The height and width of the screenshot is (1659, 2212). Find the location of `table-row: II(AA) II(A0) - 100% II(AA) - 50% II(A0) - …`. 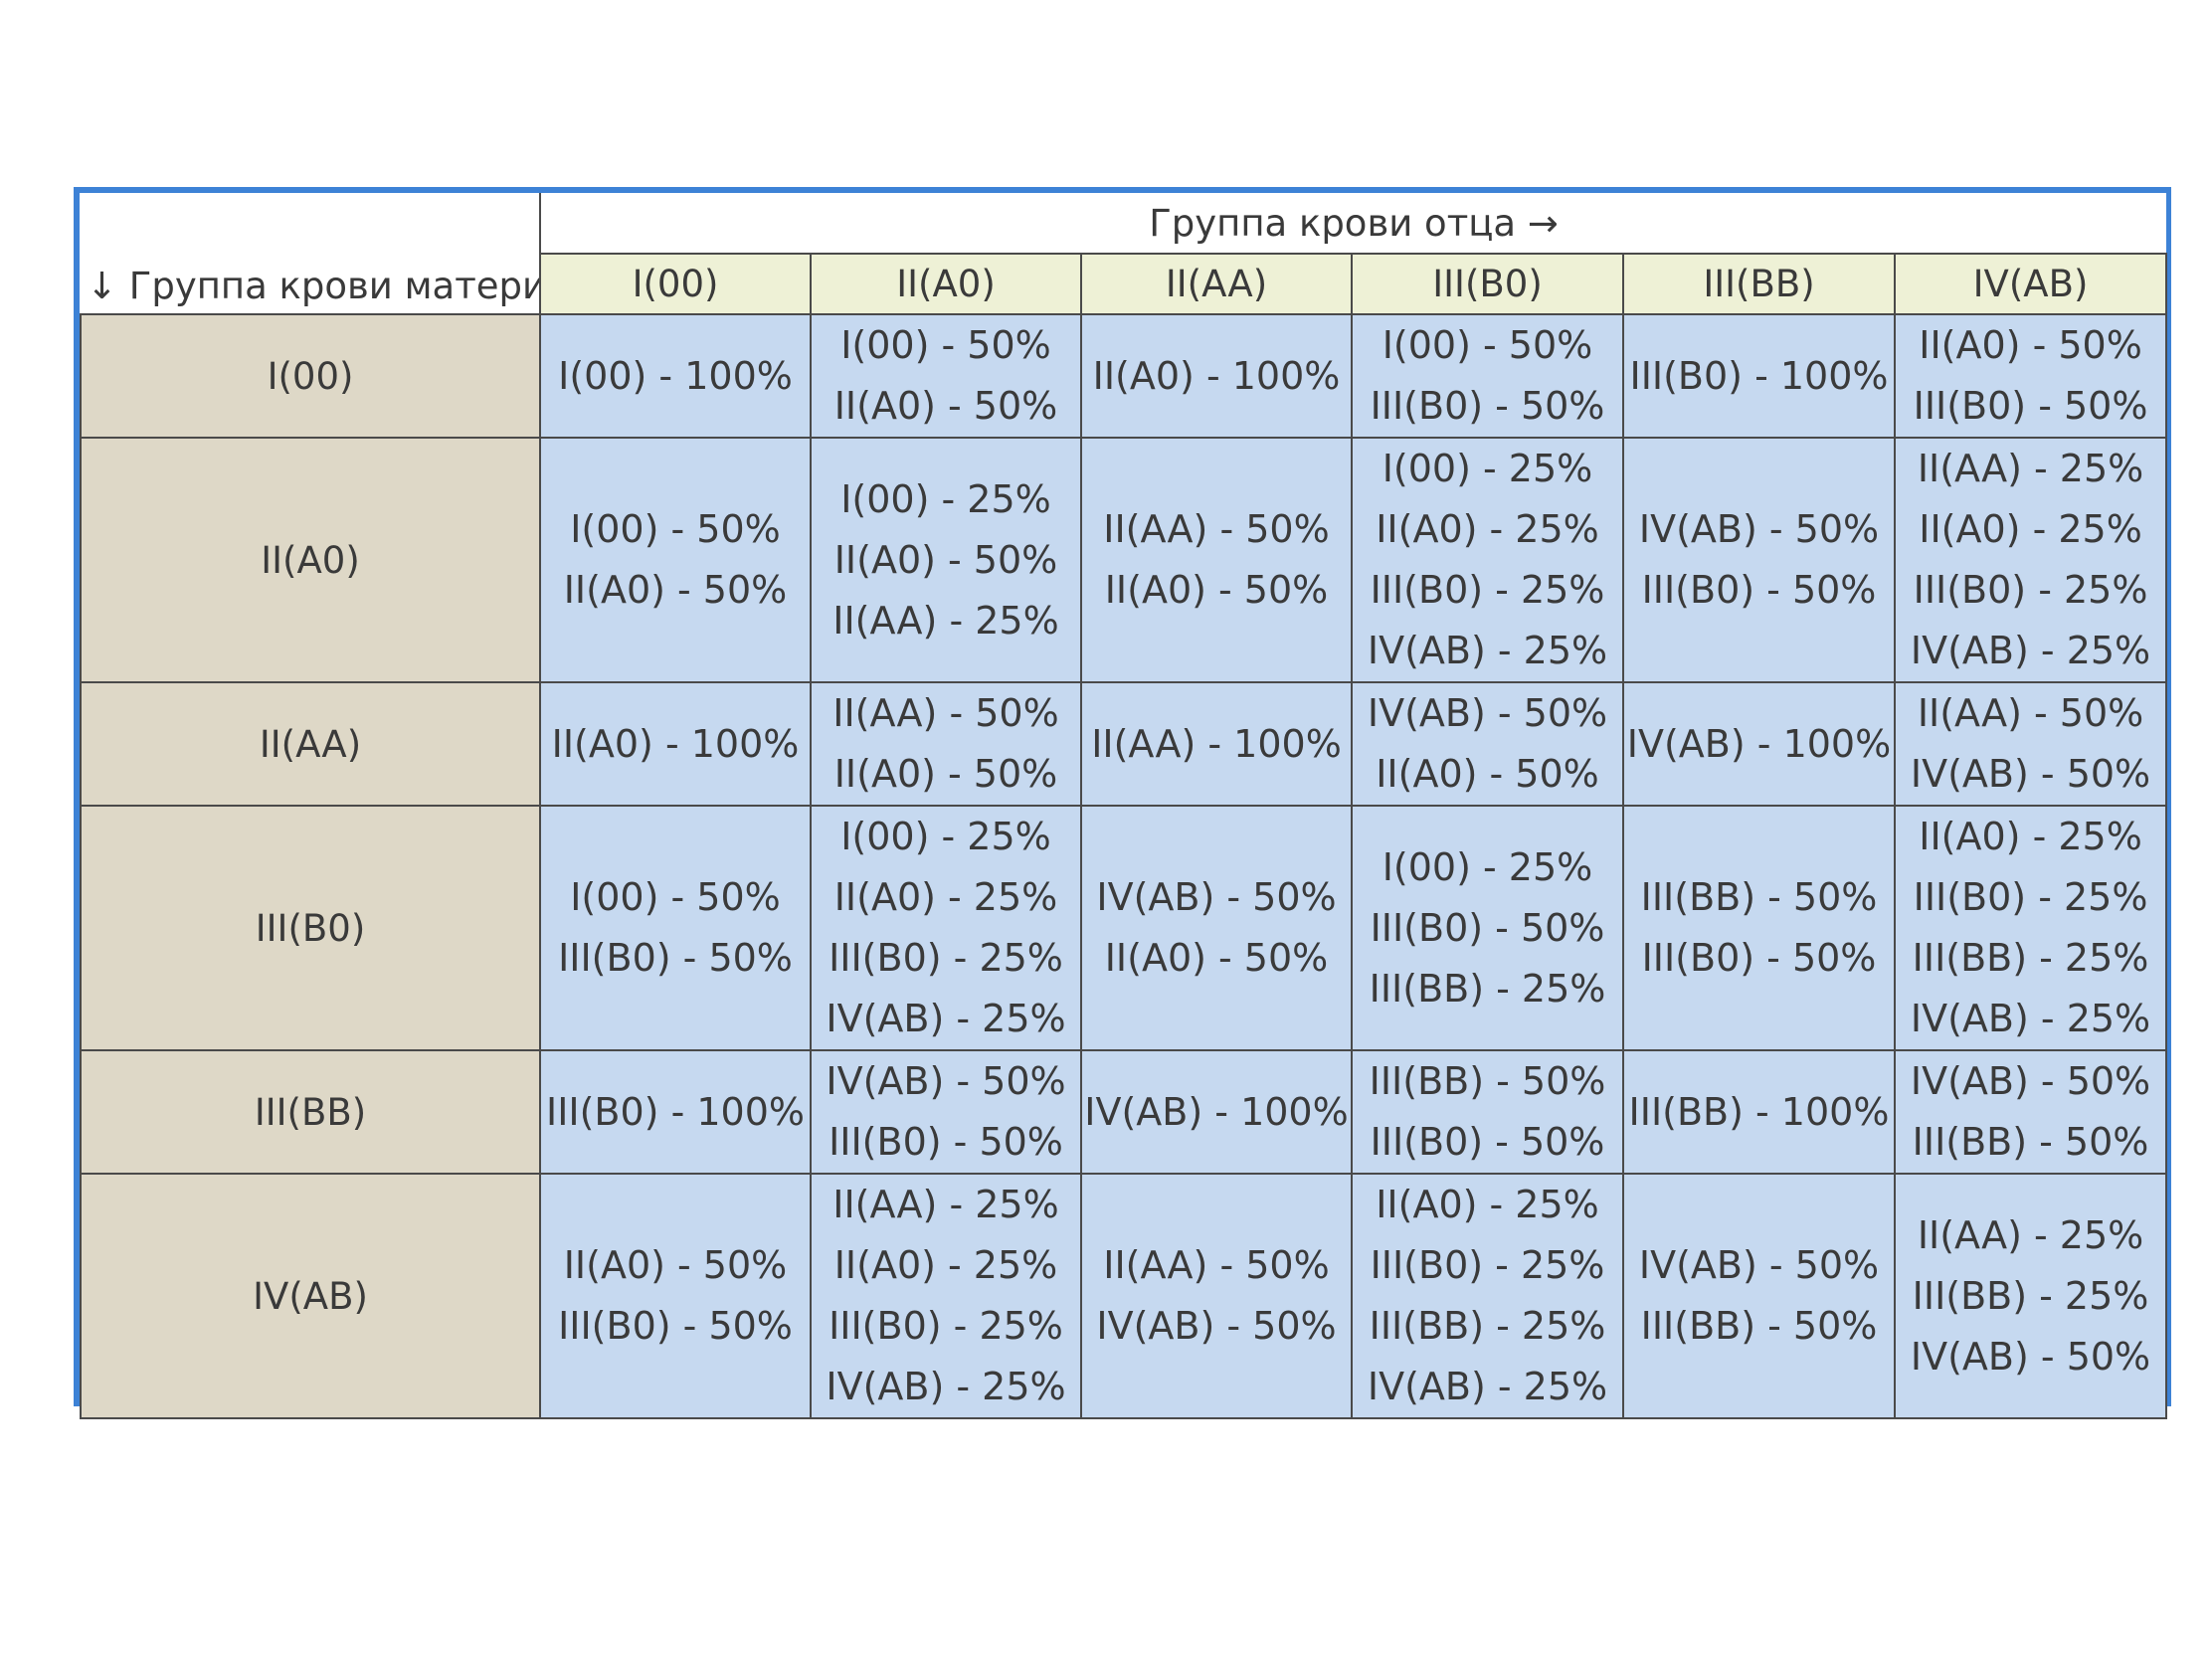

table-row: II(AA) II(A0) - 100% II(AA) - 50% II(A0) - … is located at coordinates (1124, 744).